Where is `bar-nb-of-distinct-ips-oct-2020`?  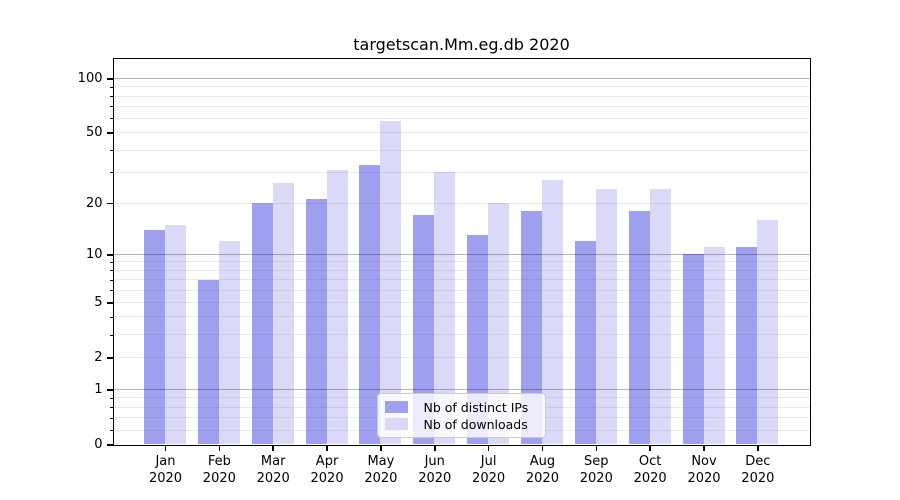
bar-nb-of-distinct-ips-oct-2020 is located at coordinates (639, 327).